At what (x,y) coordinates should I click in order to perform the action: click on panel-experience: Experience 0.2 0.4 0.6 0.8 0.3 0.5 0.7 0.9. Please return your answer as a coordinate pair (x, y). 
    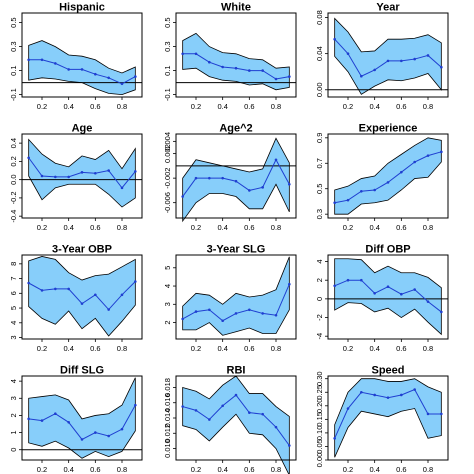
    Looking at the image, I should click on (382, 177).